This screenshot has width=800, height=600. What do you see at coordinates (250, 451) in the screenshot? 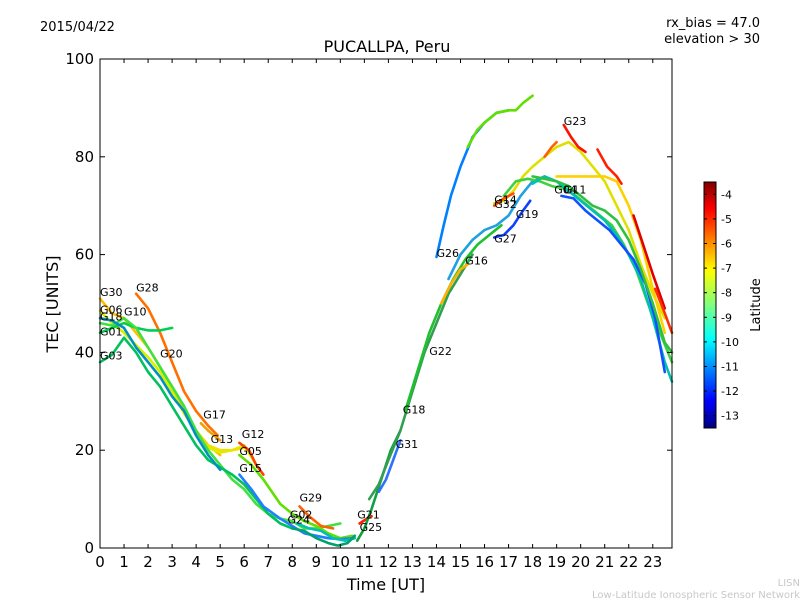
I see `satellite-label: G05` at bounding box center [250, 451].